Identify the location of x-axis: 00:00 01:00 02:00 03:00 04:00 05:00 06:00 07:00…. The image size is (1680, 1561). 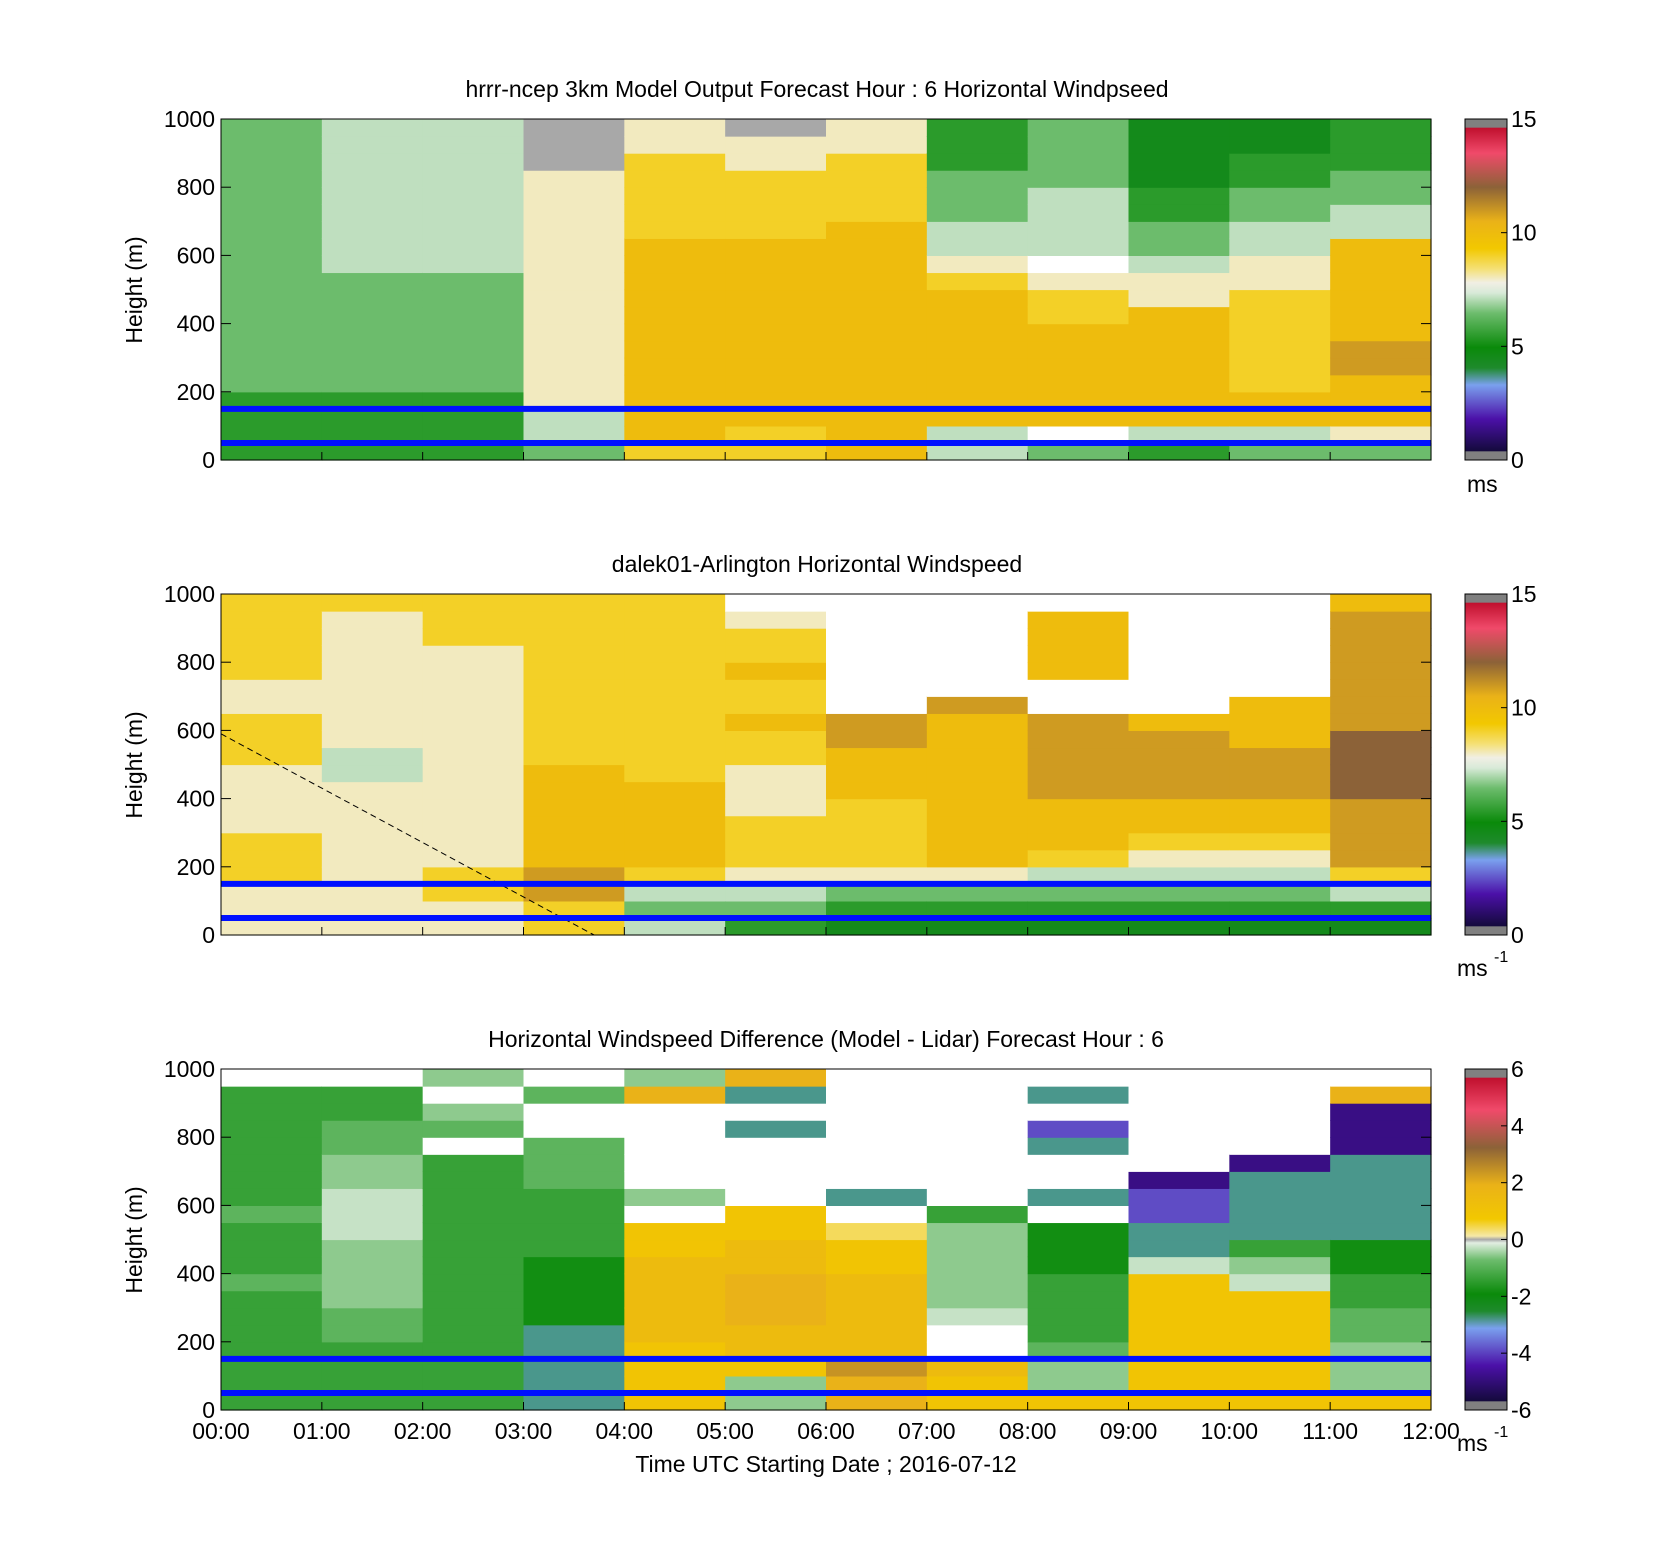
(826, 1423).